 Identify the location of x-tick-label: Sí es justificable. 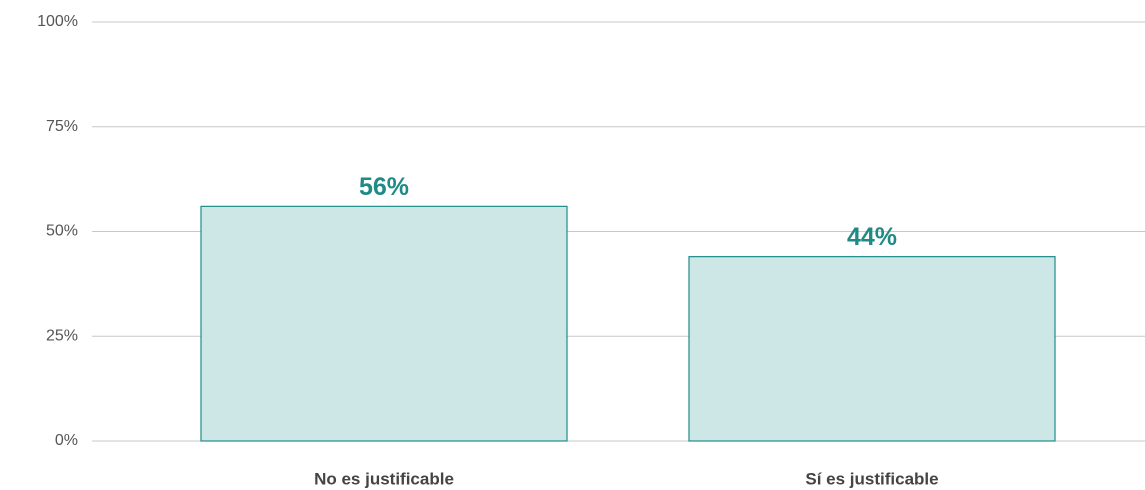
(871, 478).